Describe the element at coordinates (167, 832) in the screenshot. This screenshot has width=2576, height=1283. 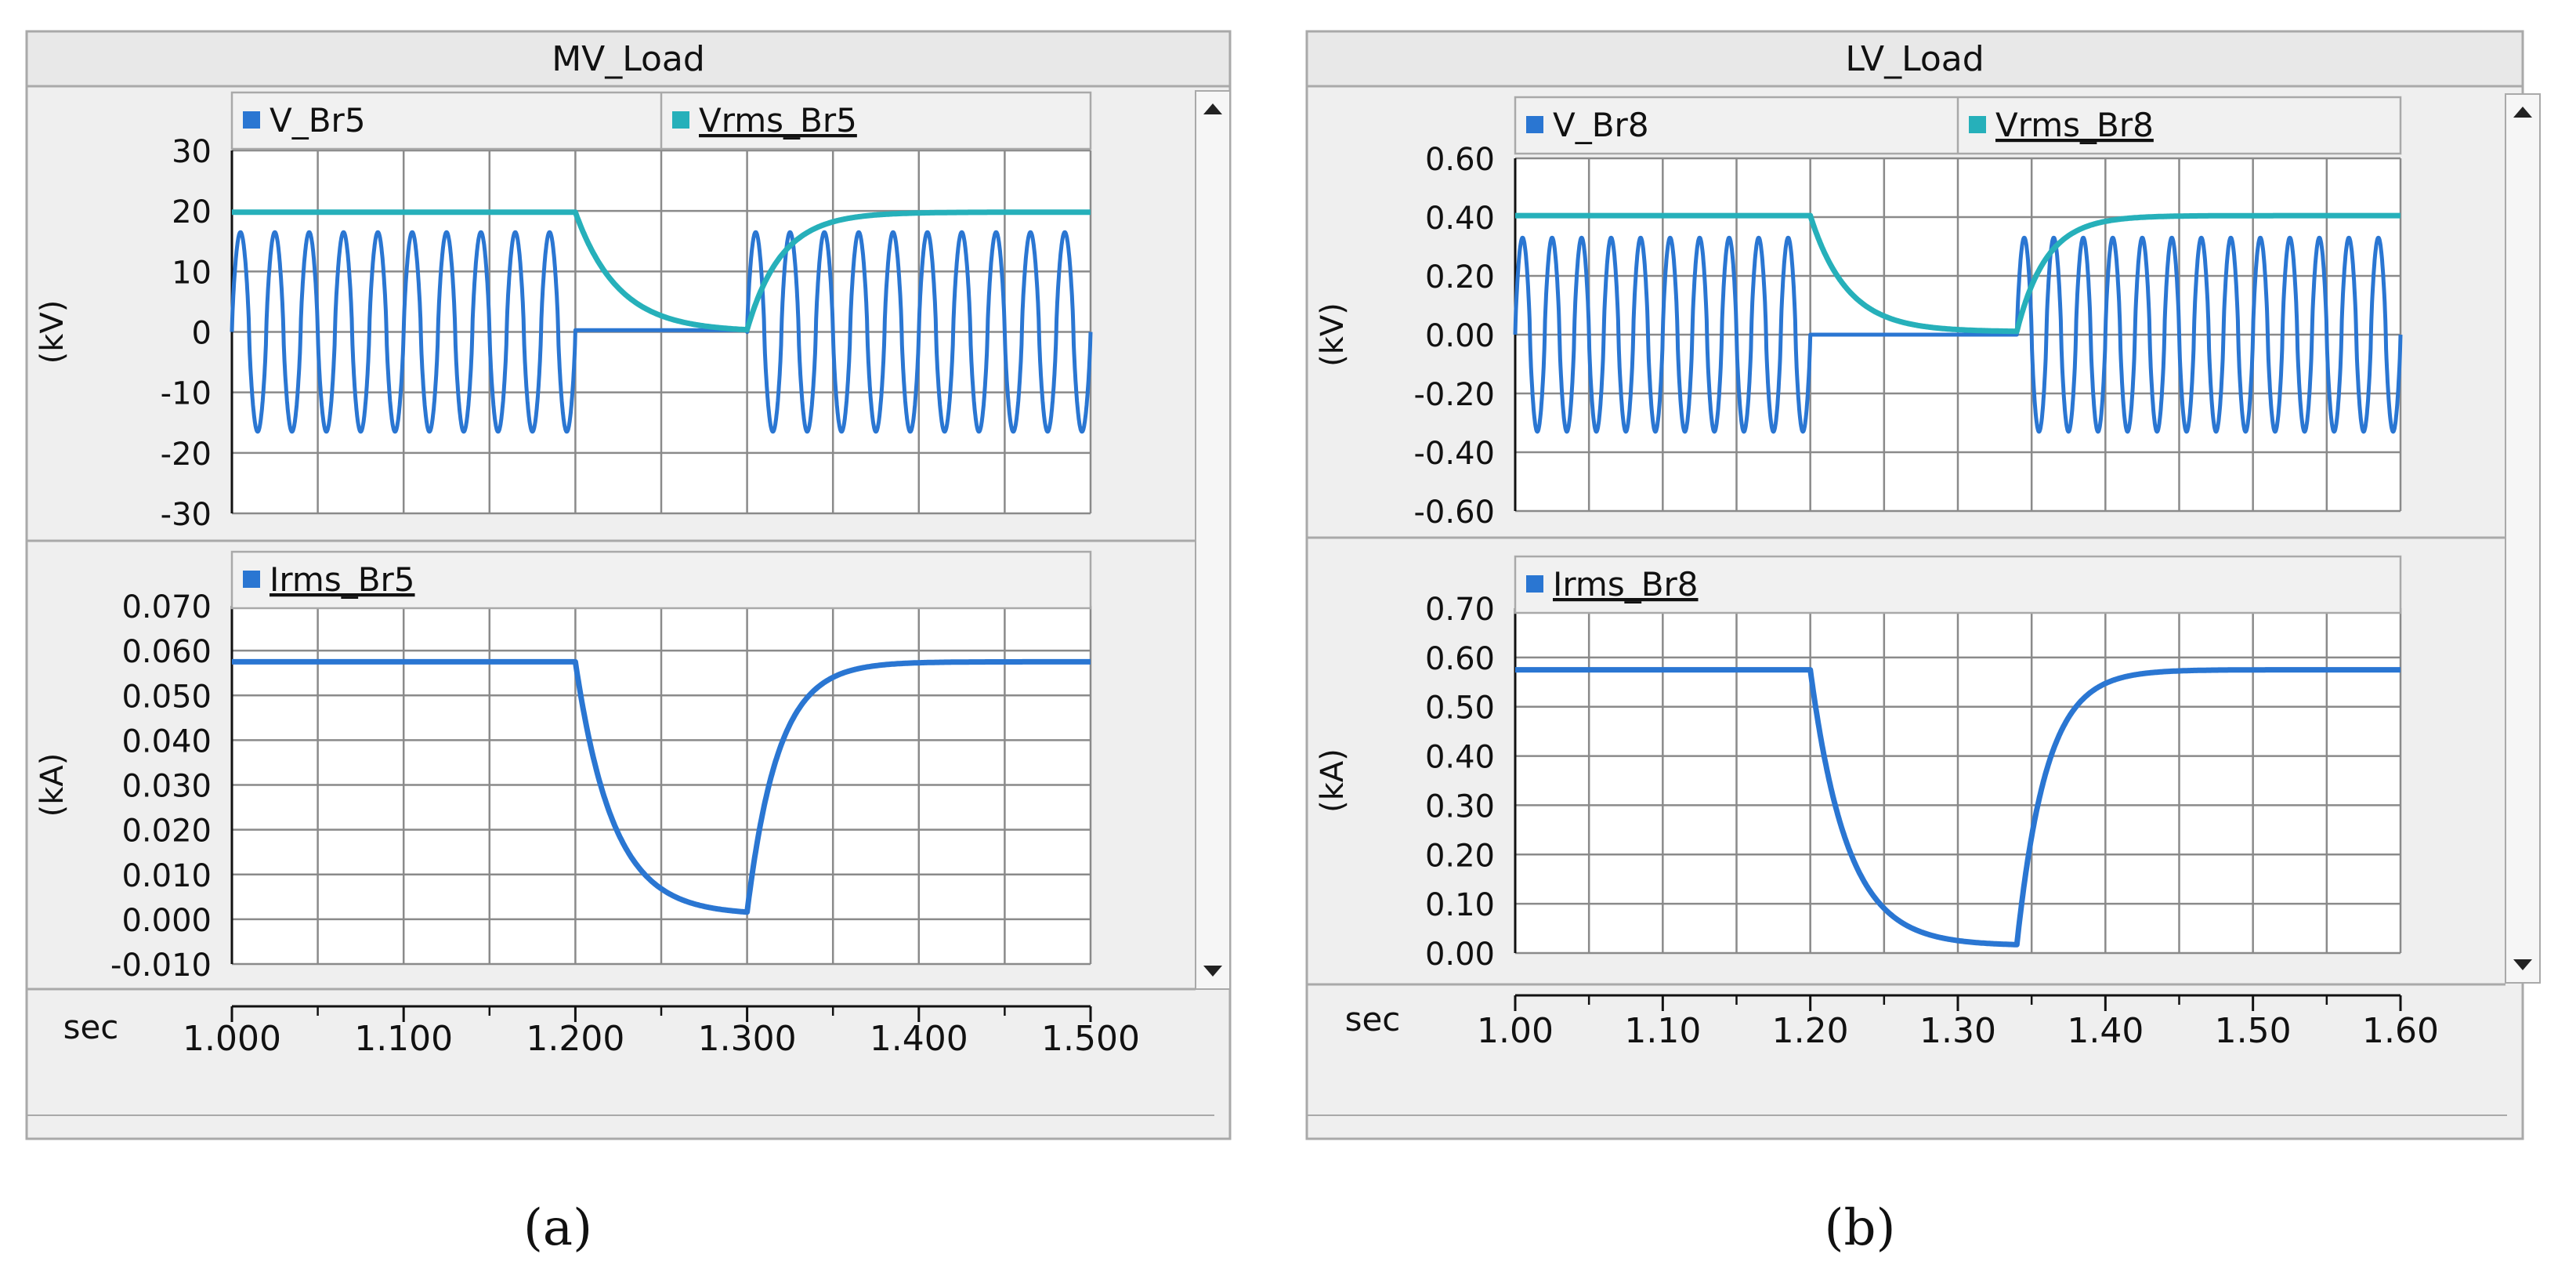
I see `y-tick-label: 0.020` at that location.